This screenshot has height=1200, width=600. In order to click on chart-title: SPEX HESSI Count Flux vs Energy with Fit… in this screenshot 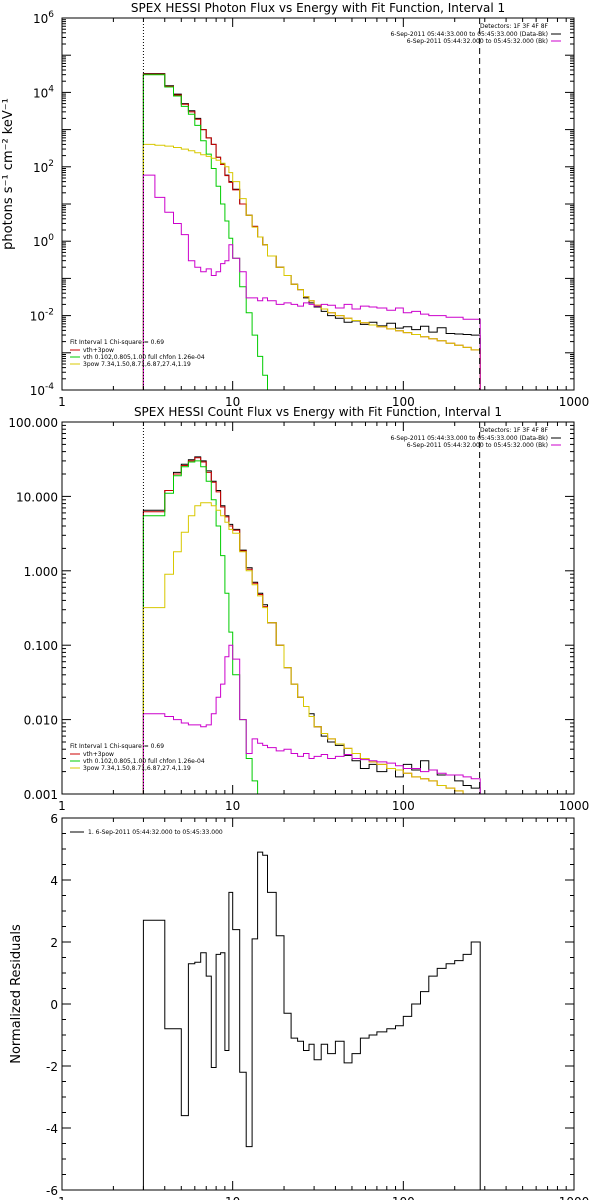, I will do `click(318, 412)`.